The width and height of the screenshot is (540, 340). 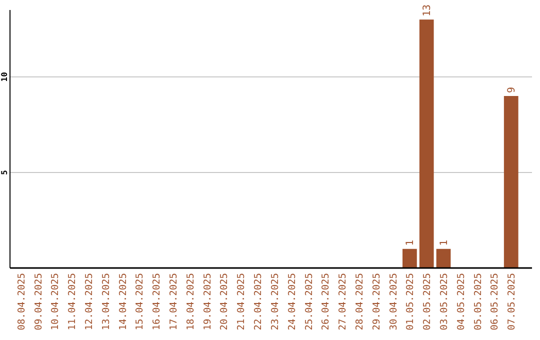 What do you see at coordinates (444, 301) in the screenshot?
I see `x-tick-label: 03.05.2025` at bounding box center [444, 301].